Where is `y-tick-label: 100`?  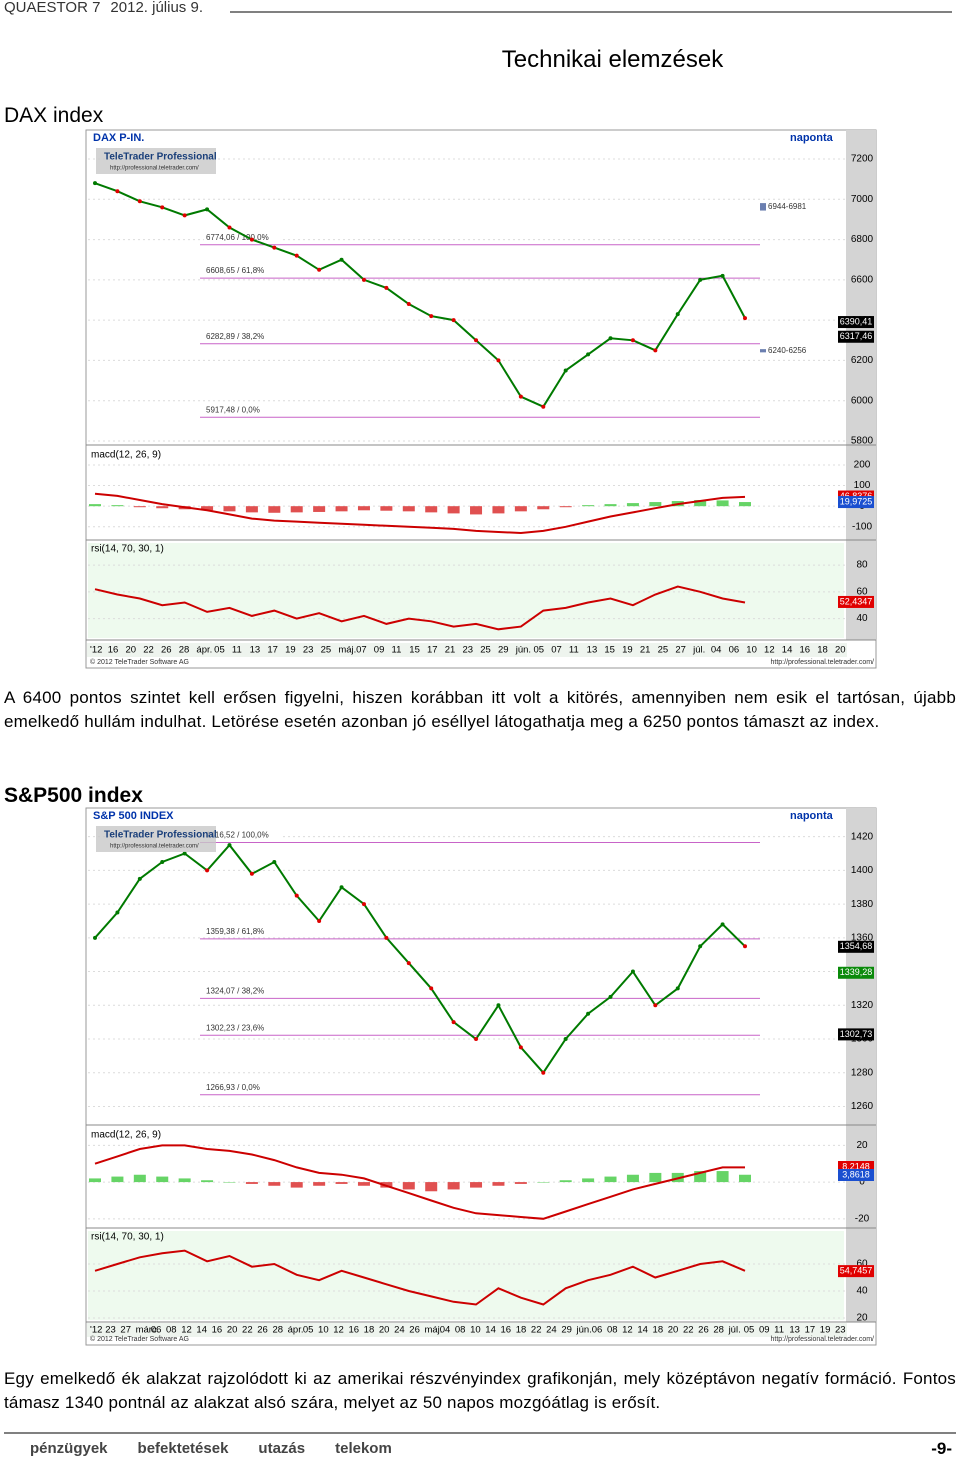
y-tick-label: 100 is located at coordinates (862, 485).